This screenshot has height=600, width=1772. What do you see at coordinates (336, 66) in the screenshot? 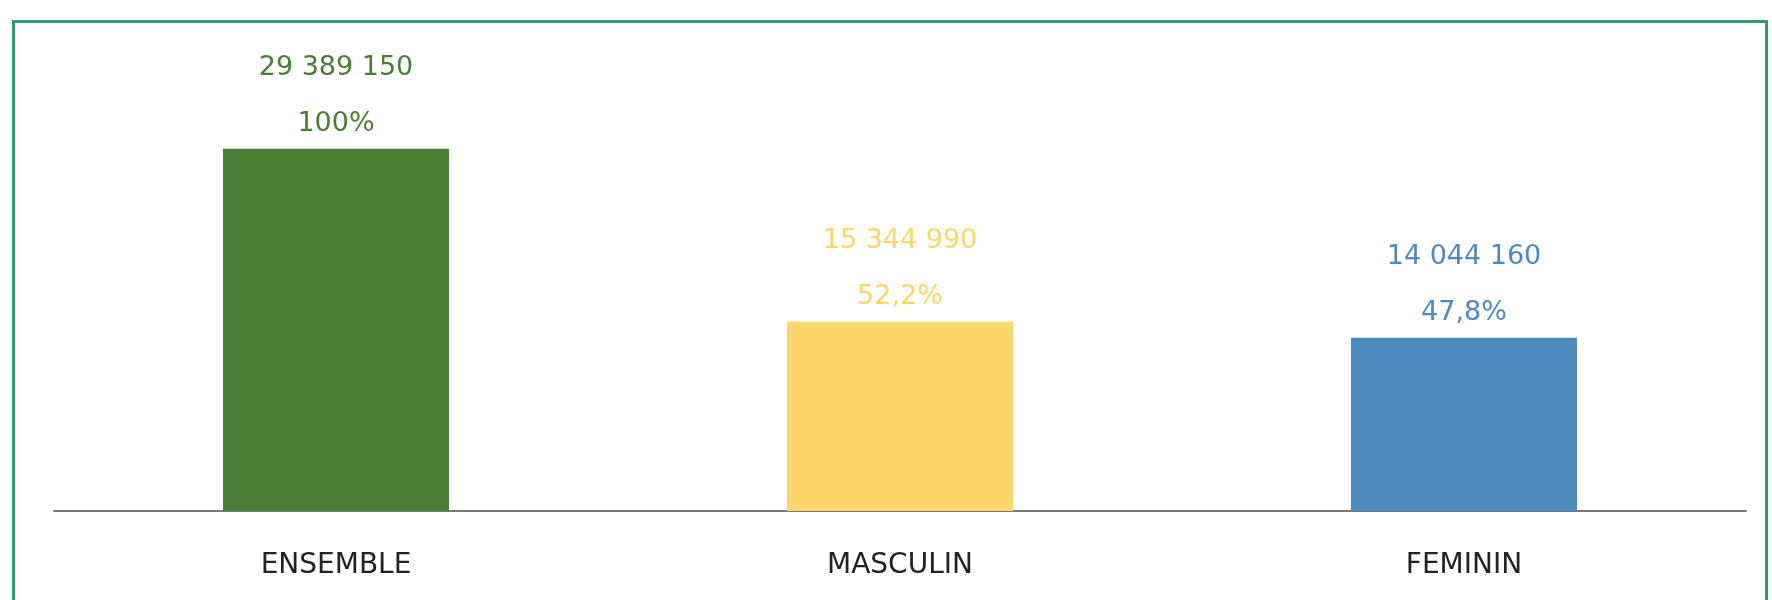
I see `data-label: 29 389 150` at bounding box center [336, 66].